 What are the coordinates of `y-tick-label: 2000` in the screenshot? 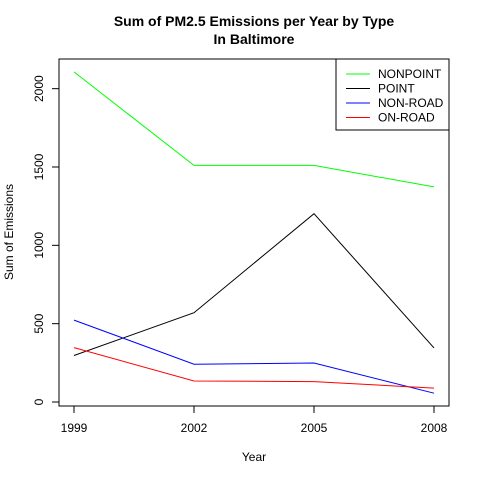 It's located at (39, 88).